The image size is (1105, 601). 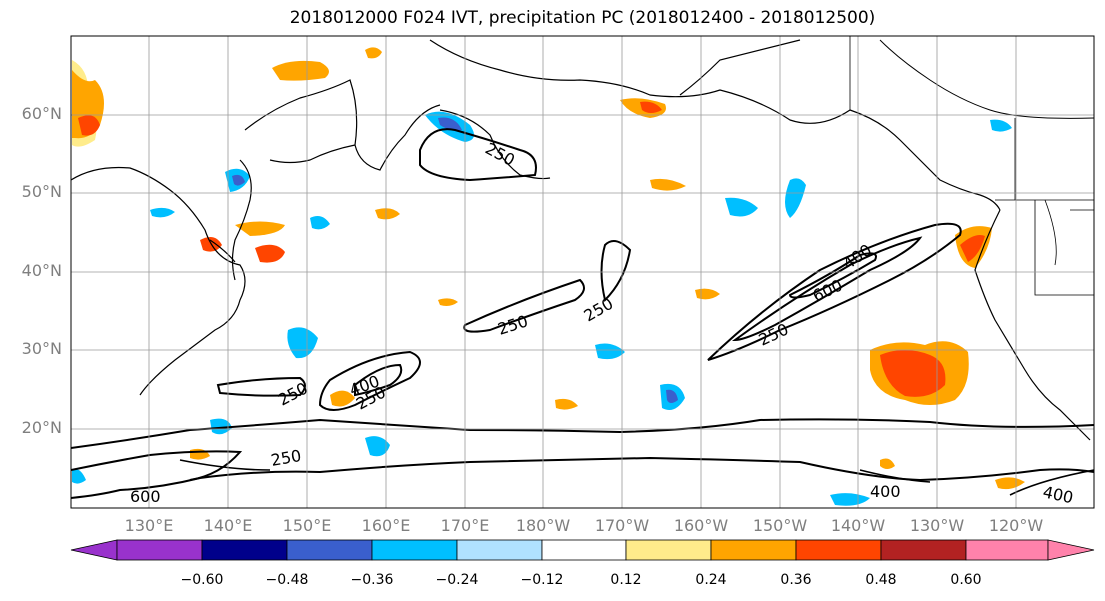 What do you see at coordinates (796, 580) in the screenshot?
I see `colorbar-tick: 0.36` at bounding box center [796, 580].